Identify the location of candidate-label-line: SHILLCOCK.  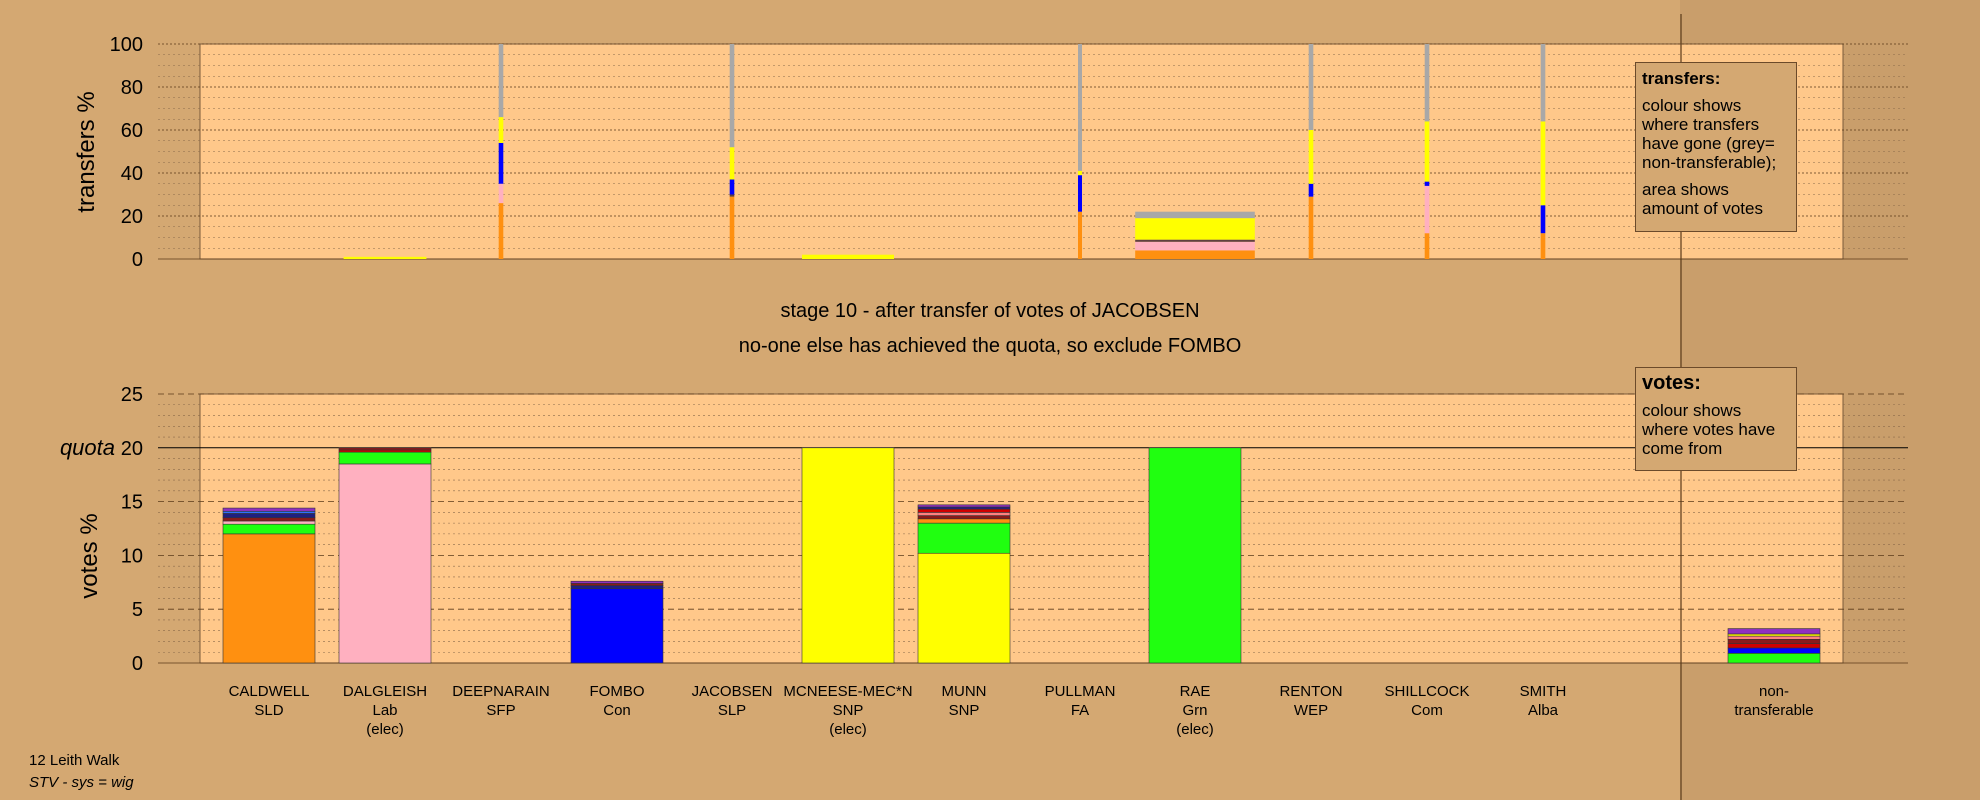
(1427, 691).